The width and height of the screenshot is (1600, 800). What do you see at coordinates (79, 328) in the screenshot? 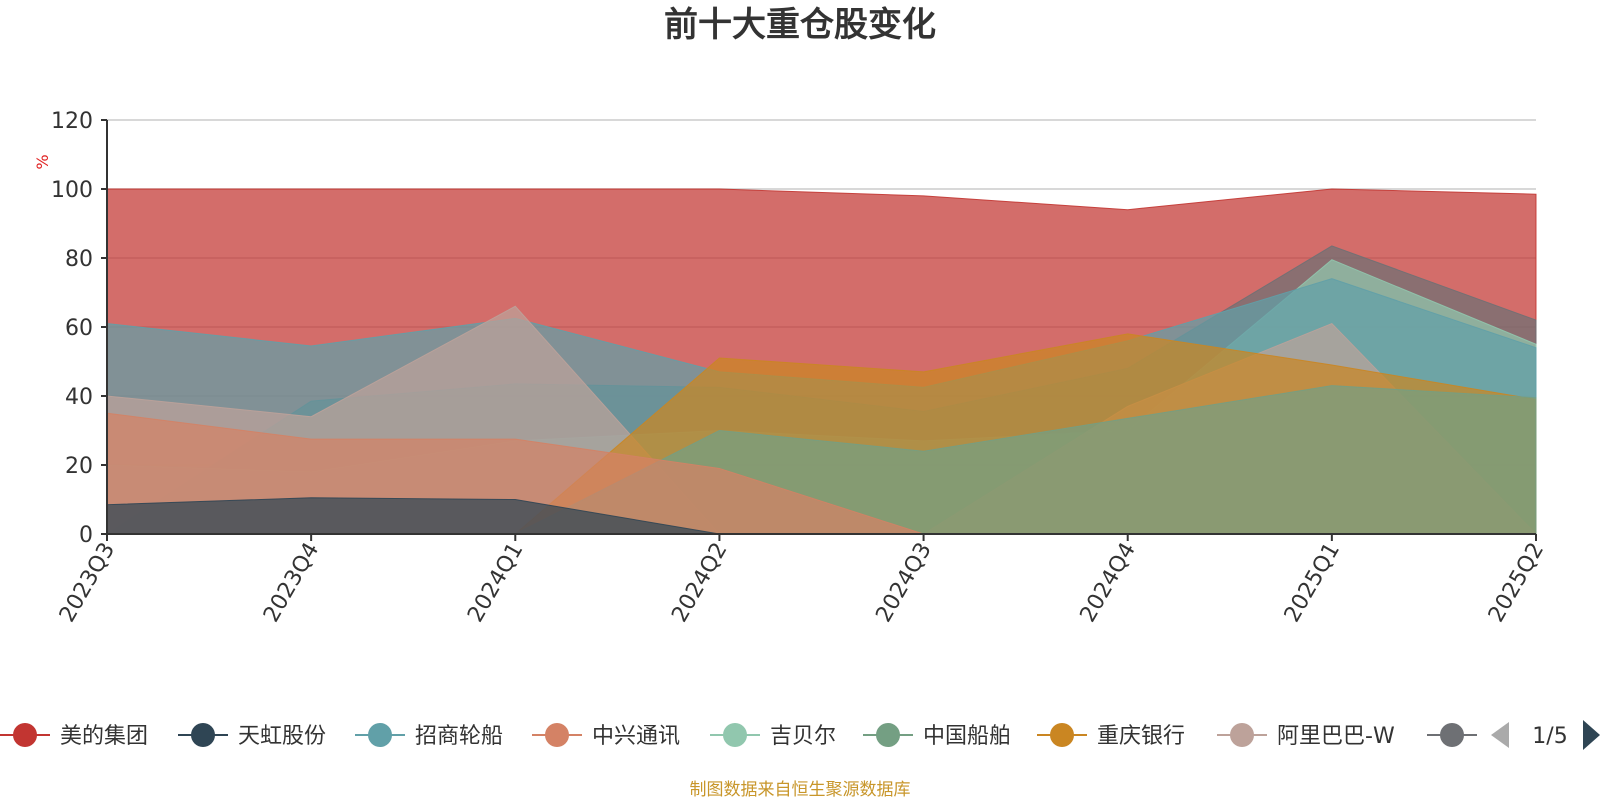
I see `y-tick-label: 60` at bounding box center [79, 328].